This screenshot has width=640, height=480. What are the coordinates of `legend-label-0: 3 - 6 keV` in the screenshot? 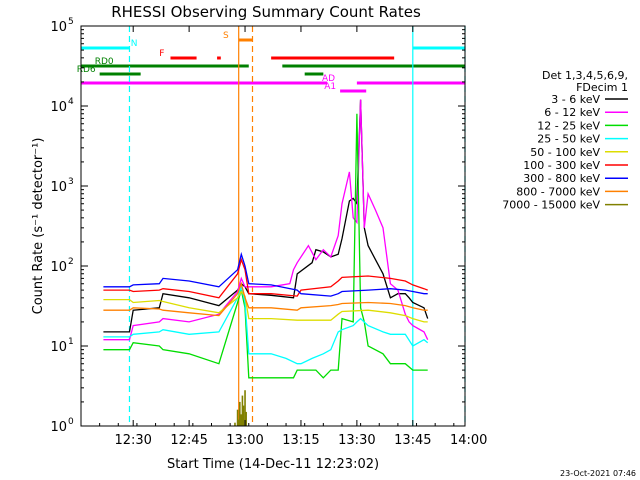 It's located at (575, 99).